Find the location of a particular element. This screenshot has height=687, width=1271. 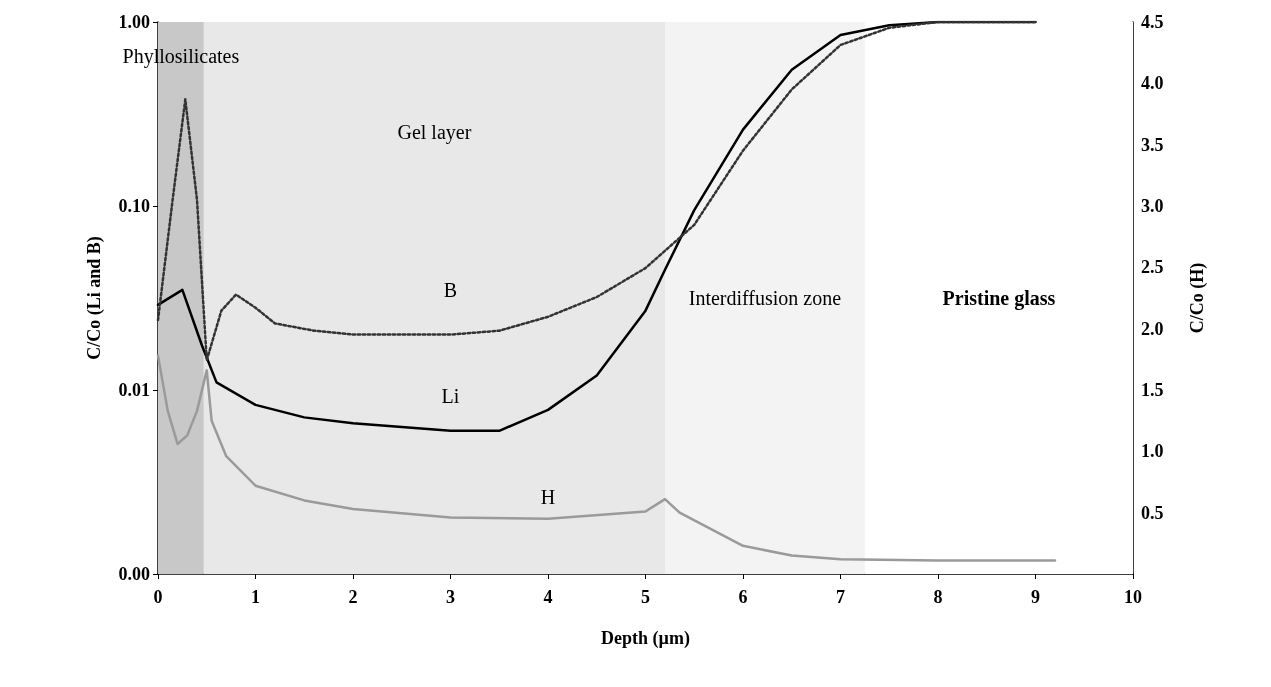

y-tick-label: 0.00 is located at coordinates (134, 574).